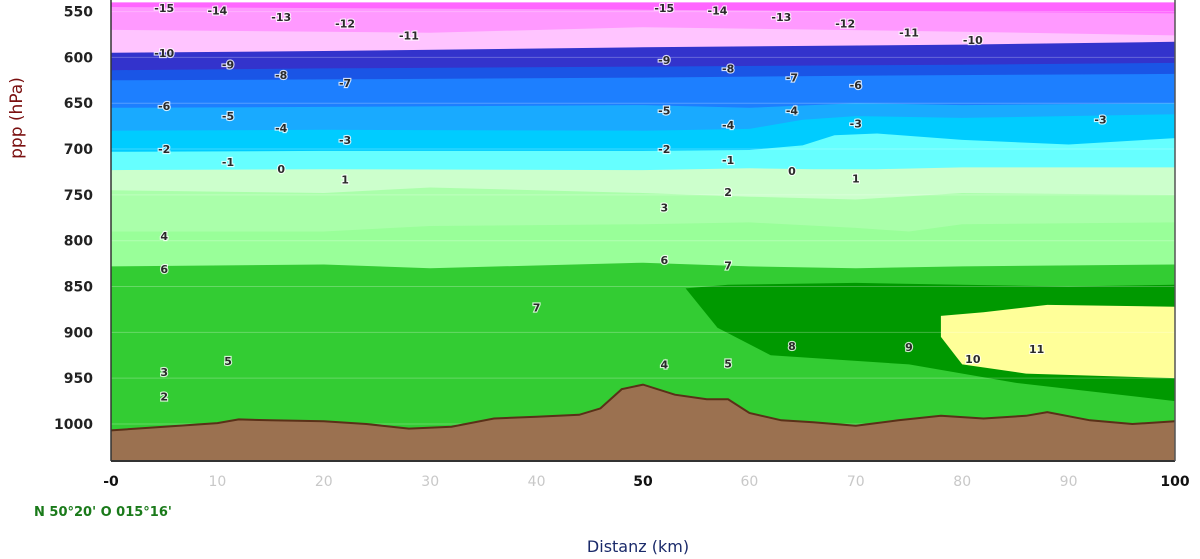 This screenshot has height=559, width=1200. What do you see at coordinates (78, 58) in the screenshot?
I see `y-tick-label: 600` at bounding box center [78, 58].